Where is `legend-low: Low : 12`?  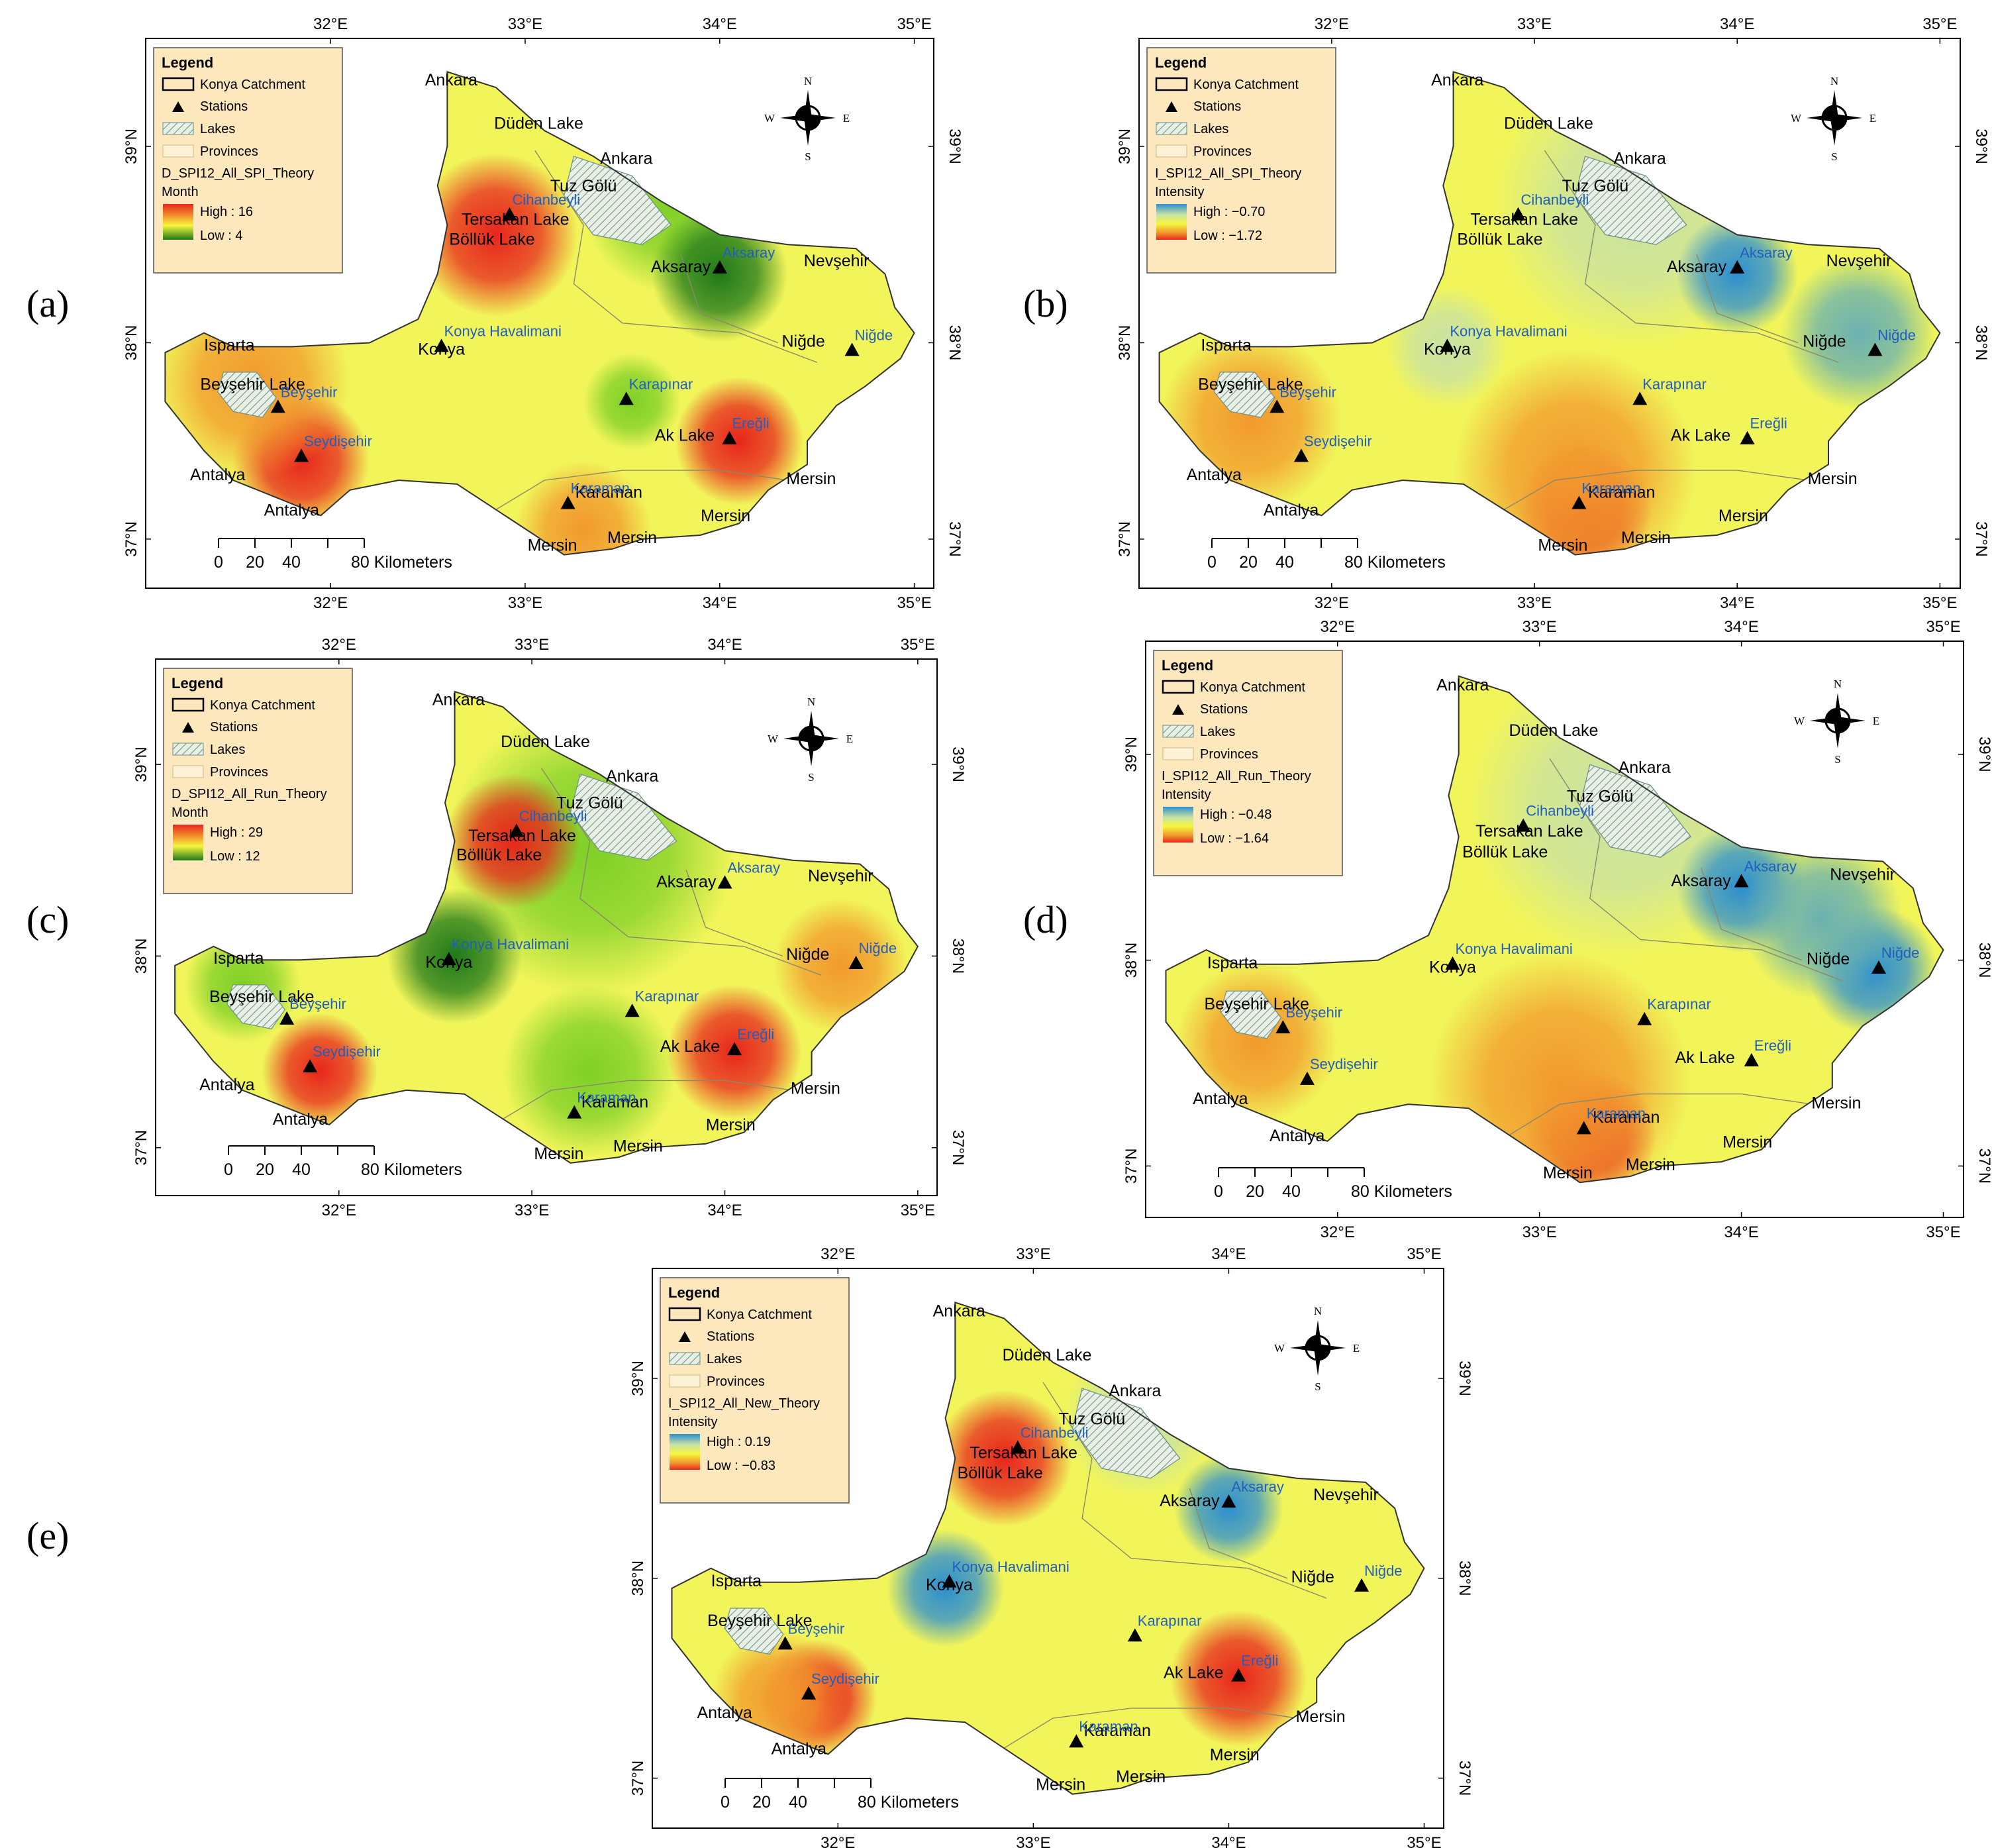 legend-low: Low : 12 is located at coordinates (235, 856).